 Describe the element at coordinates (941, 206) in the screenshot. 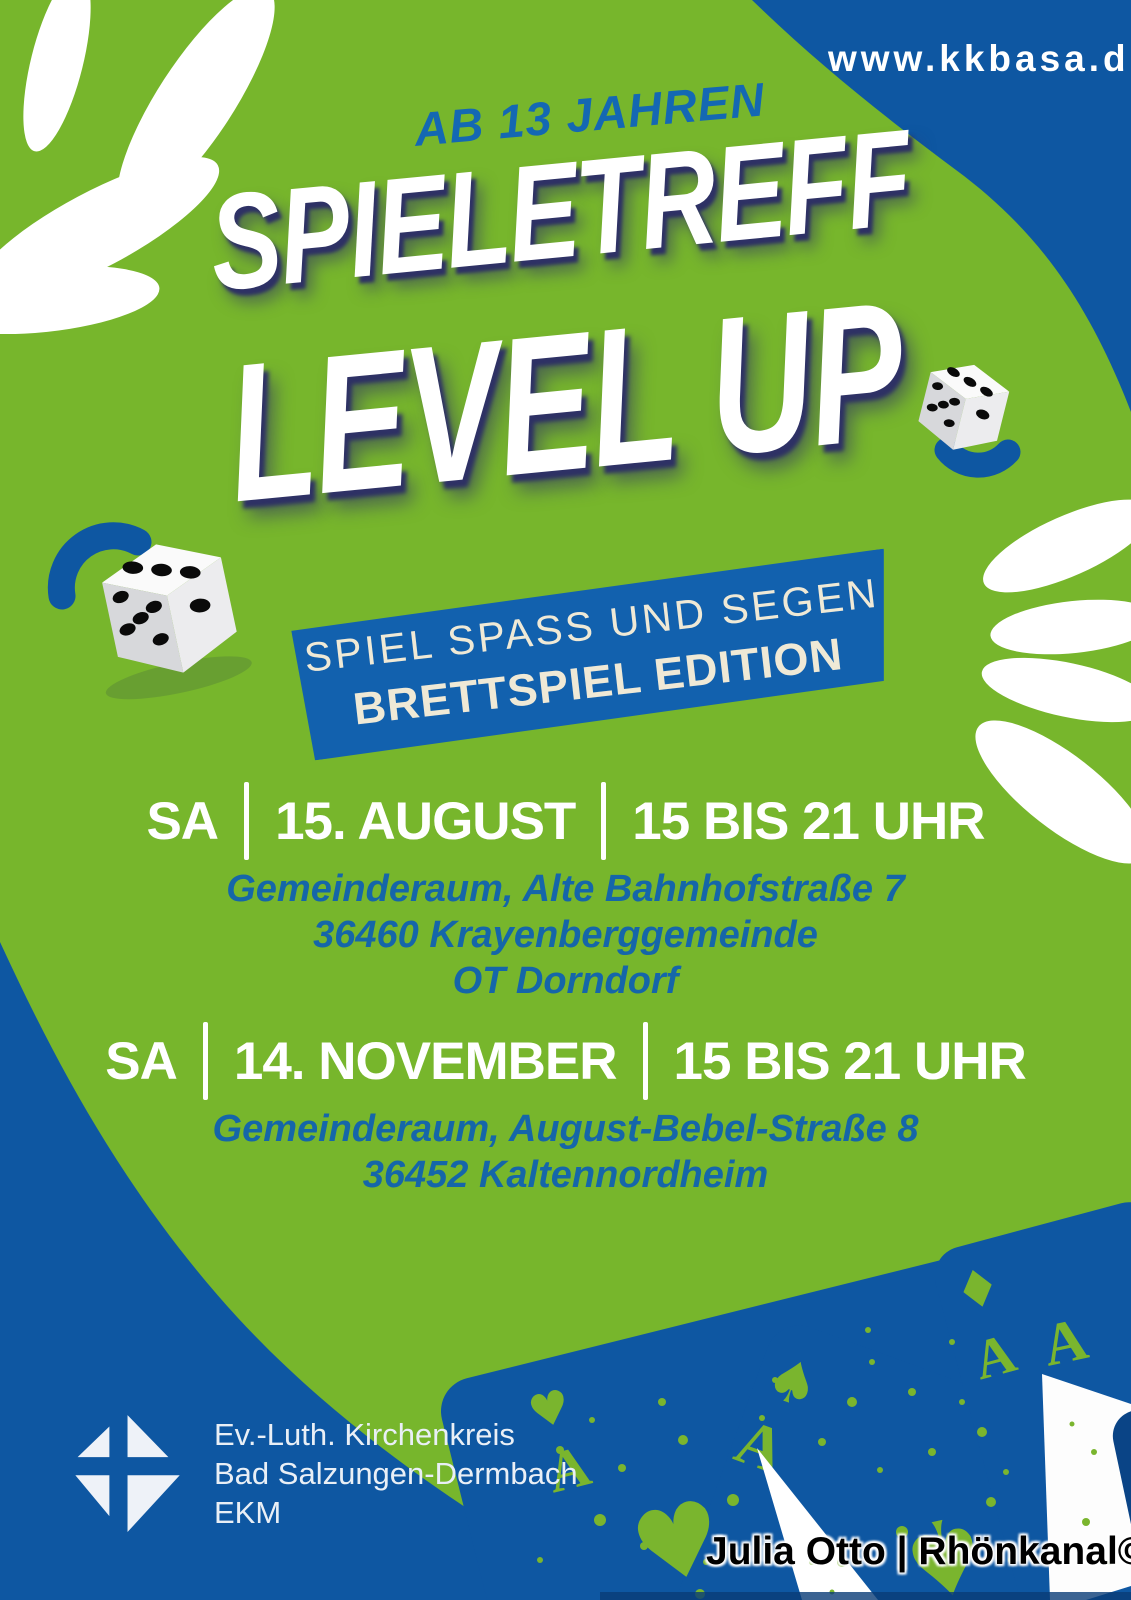

I see `top-right-blue-blob` at that location.